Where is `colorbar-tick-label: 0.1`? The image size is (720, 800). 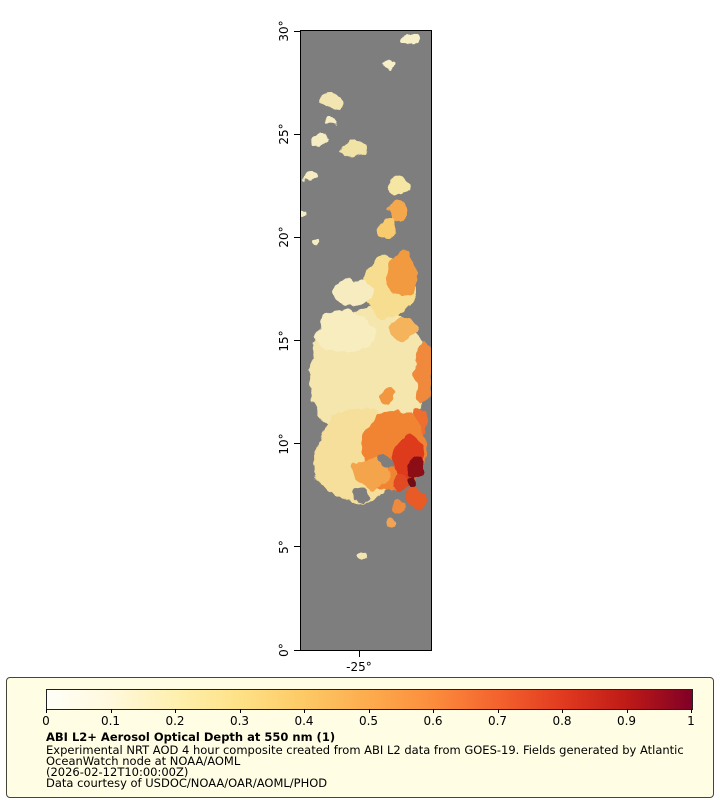
colorbar-tick-label: 0.1 is located at coordinates (110, 721).